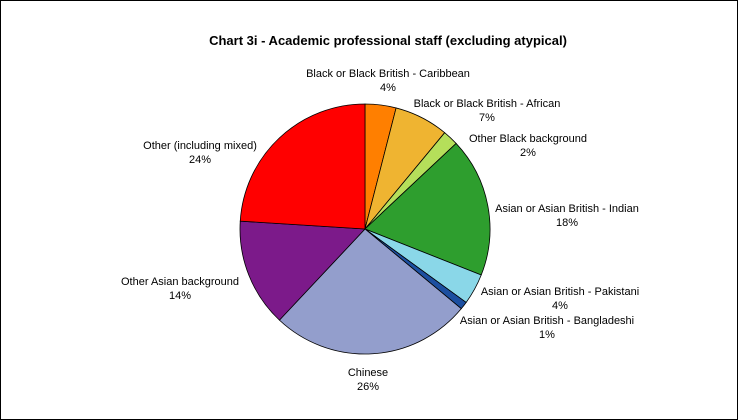 The width and height of the screenshot is (738, 420). Describe the element at coordinates (487, 118) in the screenshot. I see `slice-percent-1: 7%` at that location.